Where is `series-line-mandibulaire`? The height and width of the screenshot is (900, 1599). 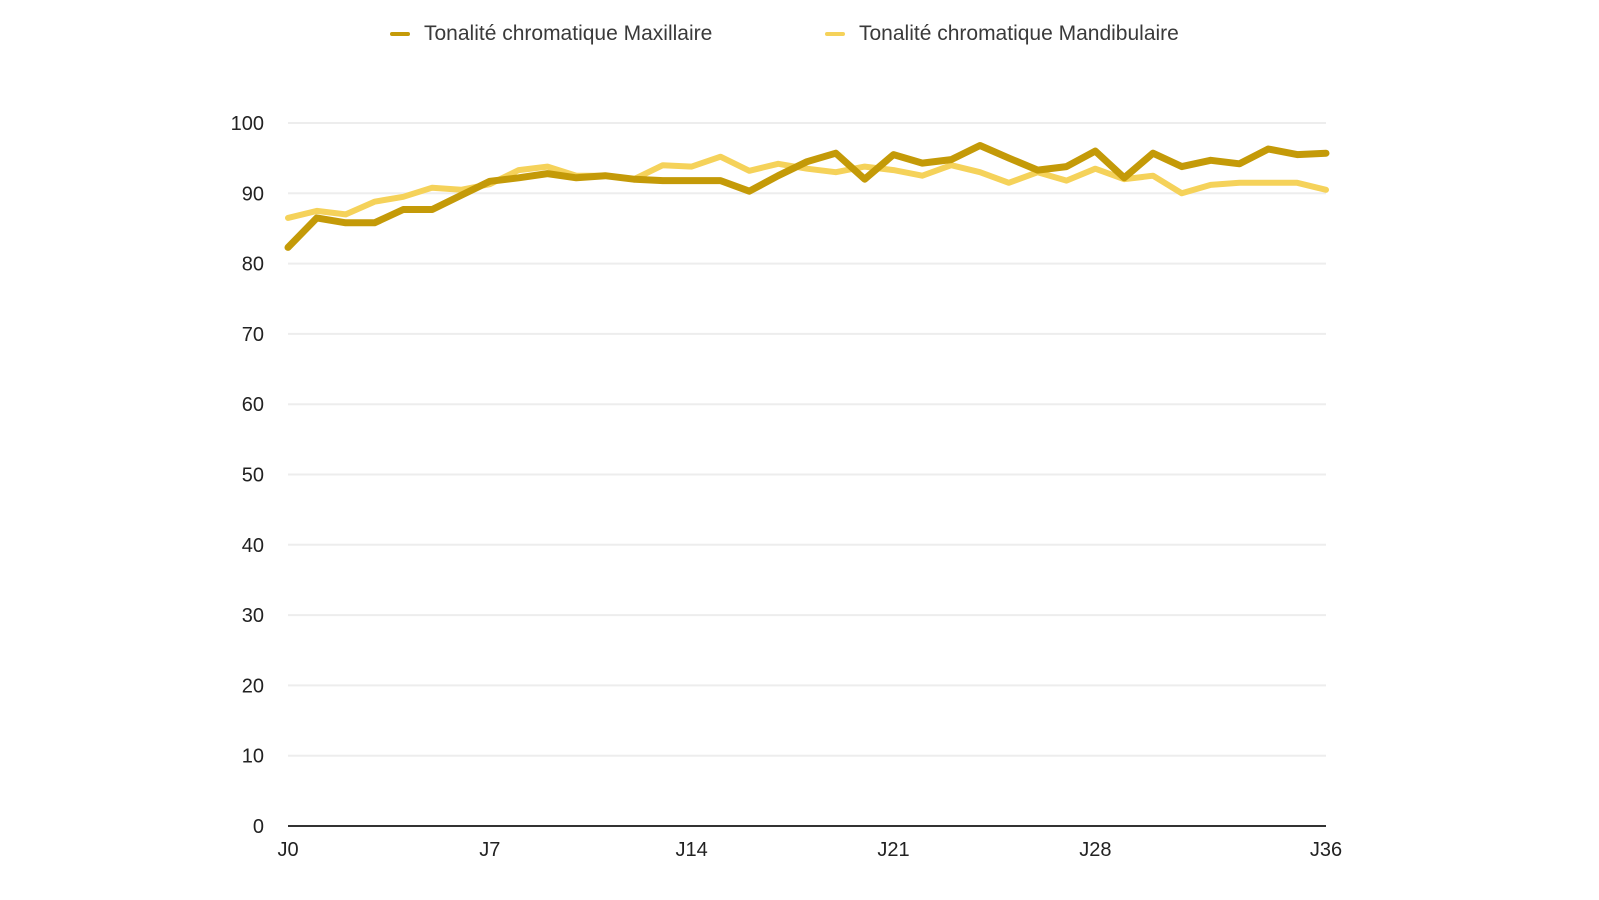 series-line-mandibulaire is located at coordinates (807, 187).